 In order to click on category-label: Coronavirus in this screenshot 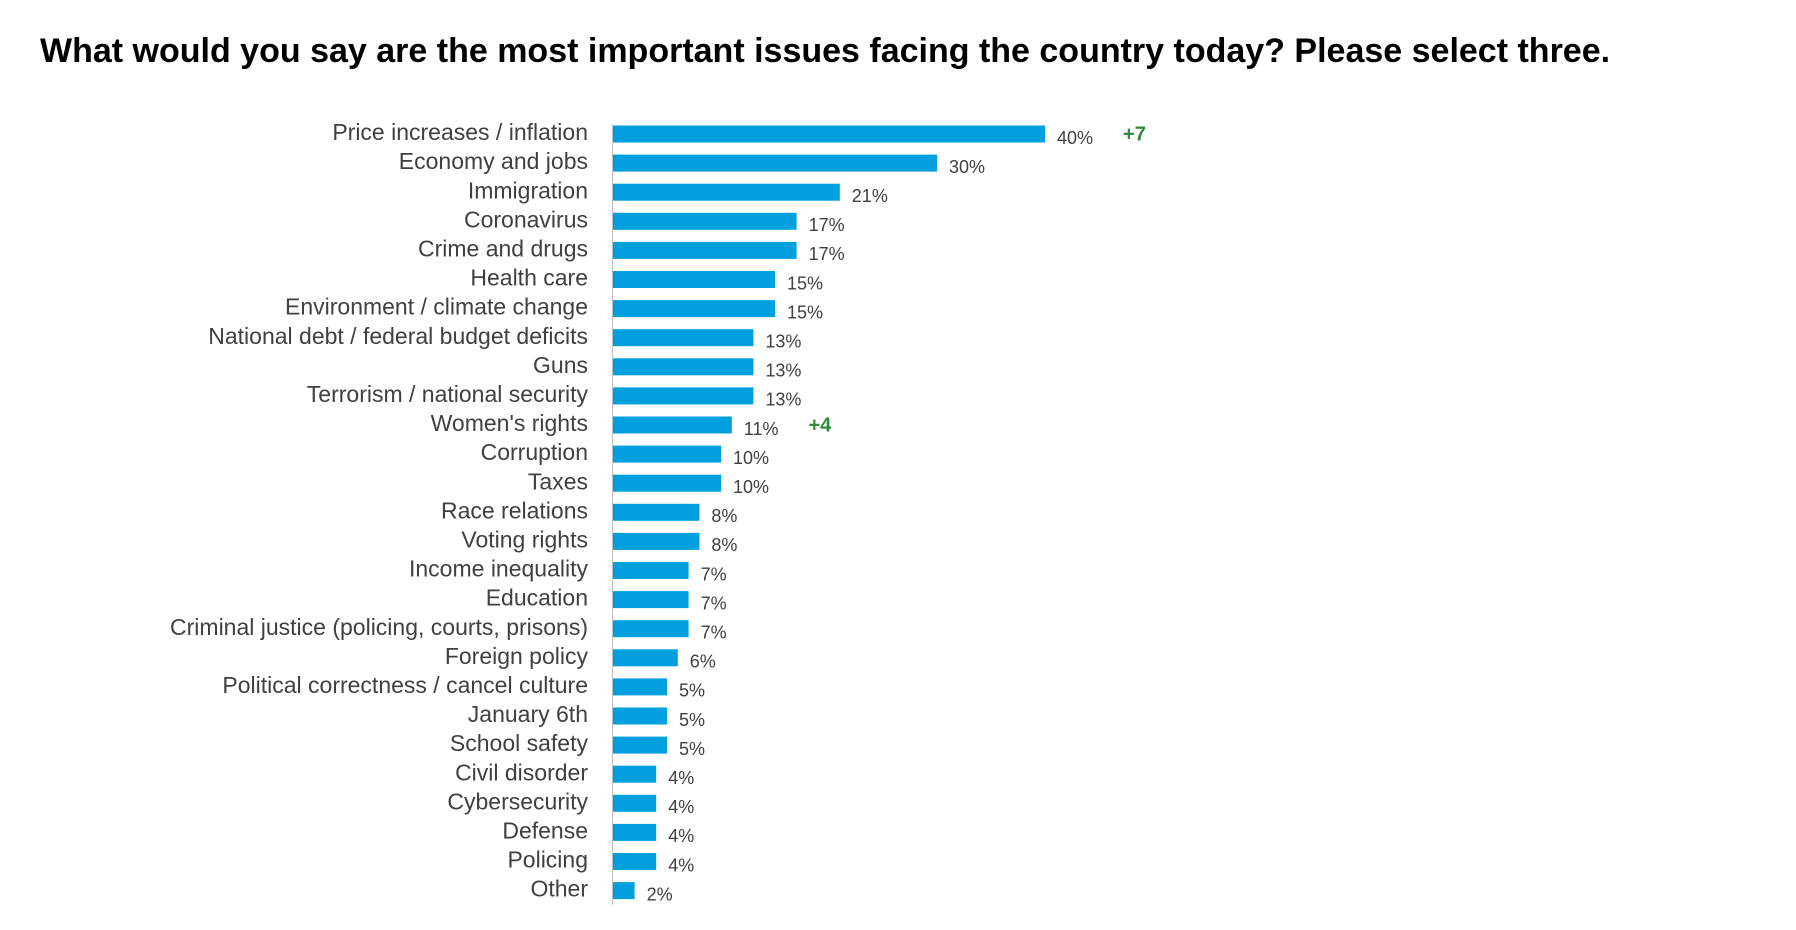, I will do `click(526, 219)`.